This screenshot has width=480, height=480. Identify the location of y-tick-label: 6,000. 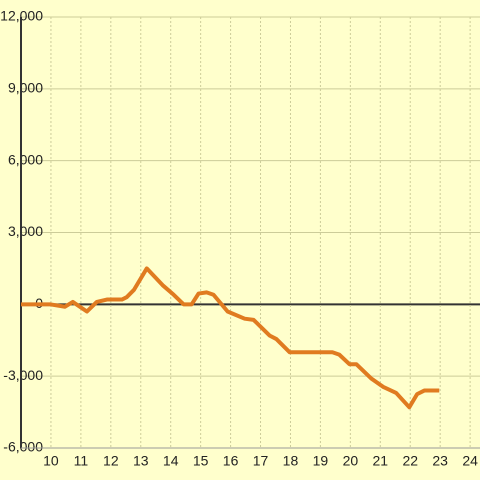
(25, 159).